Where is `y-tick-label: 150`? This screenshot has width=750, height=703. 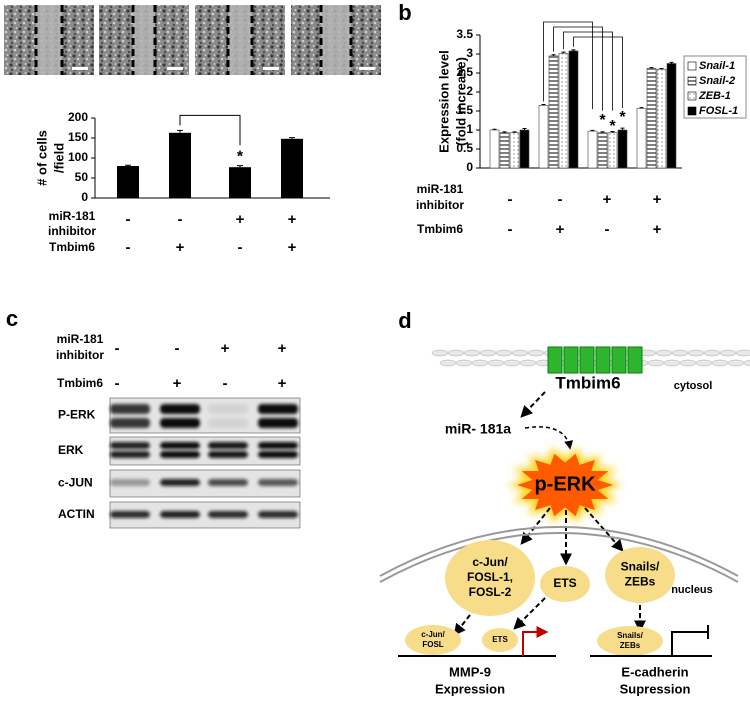
y-tick-label: 150 is located at coordinates (78, 137).